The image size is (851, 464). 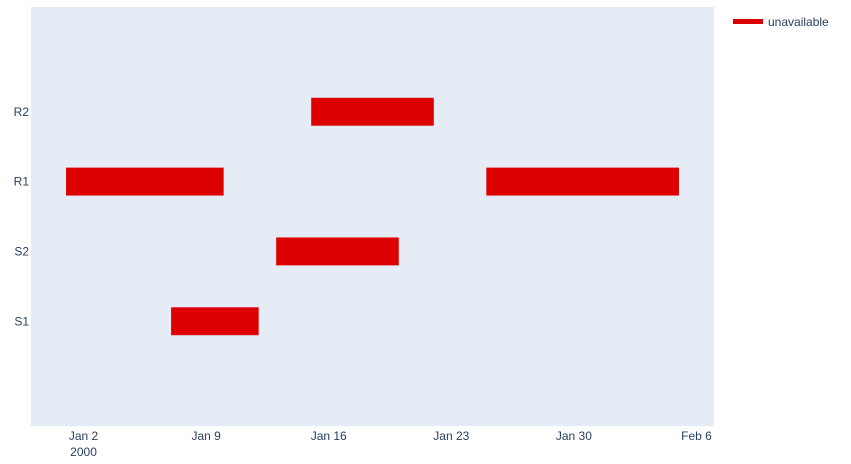 I want to click on x-tick-label-4: Jan 30, so click(x=574, y=436).